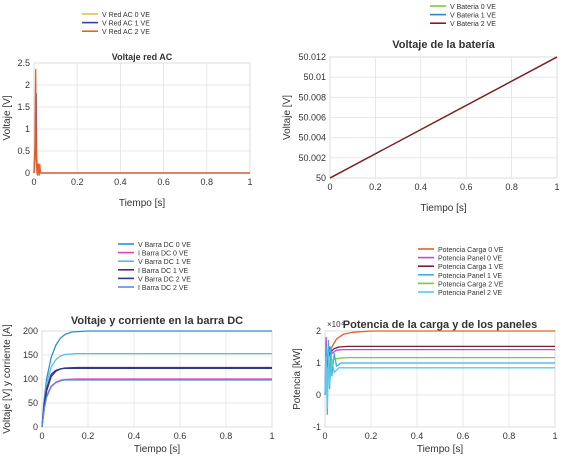  What do you see at coordinates (312, 57) in the screenshot?
I see `y-tick-label: 50.012` at bounding box center [312, 57].